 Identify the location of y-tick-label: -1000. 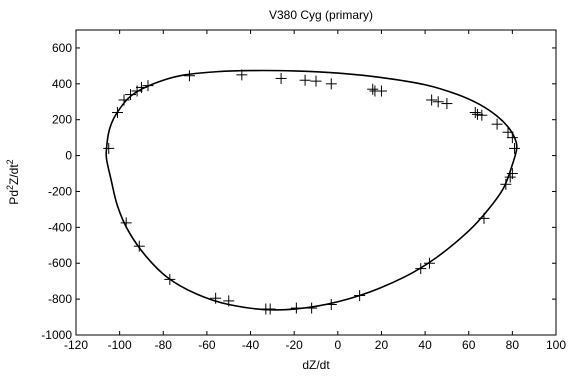
(56, 335).